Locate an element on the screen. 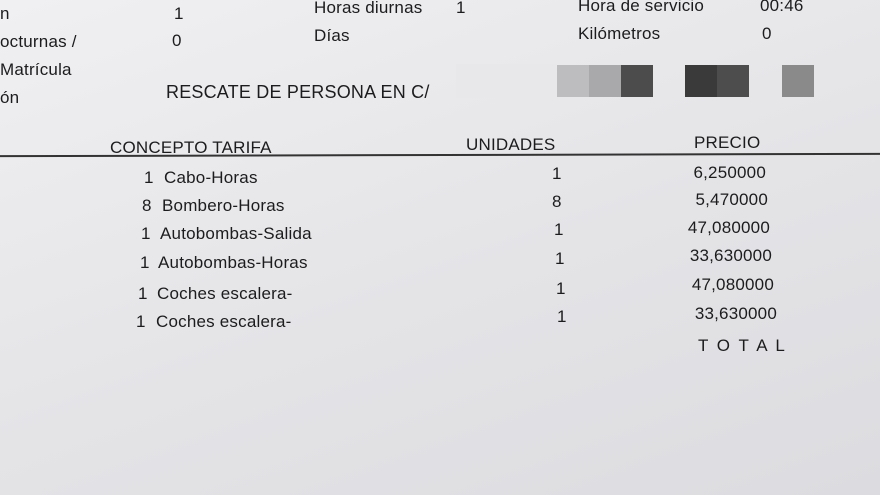 The height and width of the screenshot is (495, 880). left-label: ón is located at coordinates (10, 97).